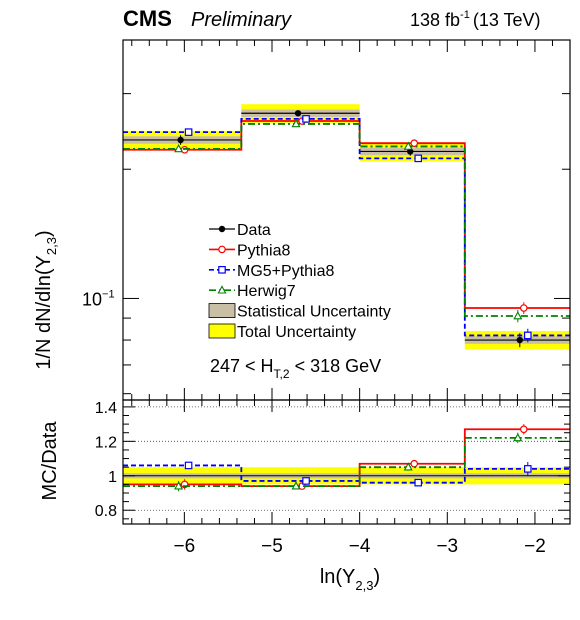 The image size is (580, 620). I want to click on legend-label-total-uncertainty: Total Uncertainty, so click(296, 332).